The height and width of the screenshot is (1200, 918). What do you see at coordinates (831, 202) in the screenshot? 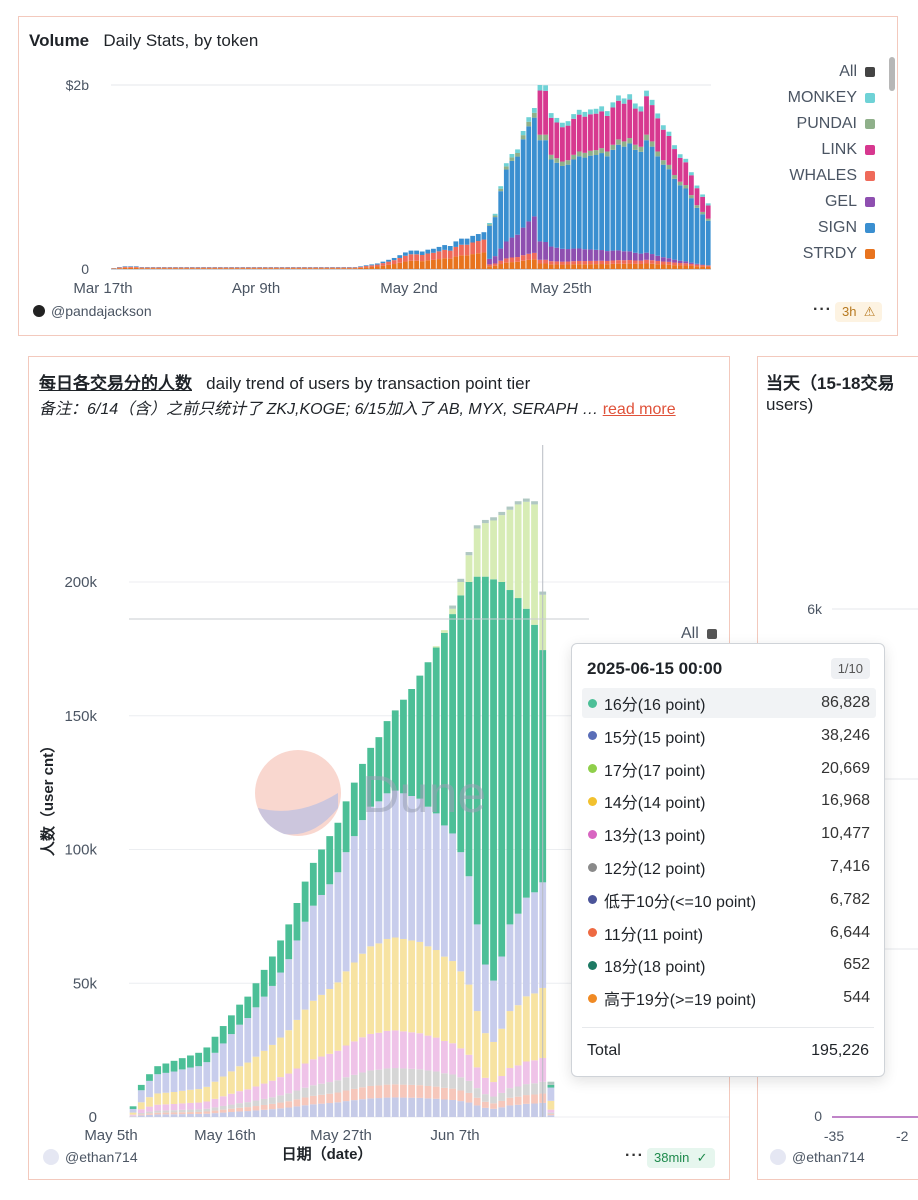
I see `legend-item: GEL` at bounding box center [831, 202].